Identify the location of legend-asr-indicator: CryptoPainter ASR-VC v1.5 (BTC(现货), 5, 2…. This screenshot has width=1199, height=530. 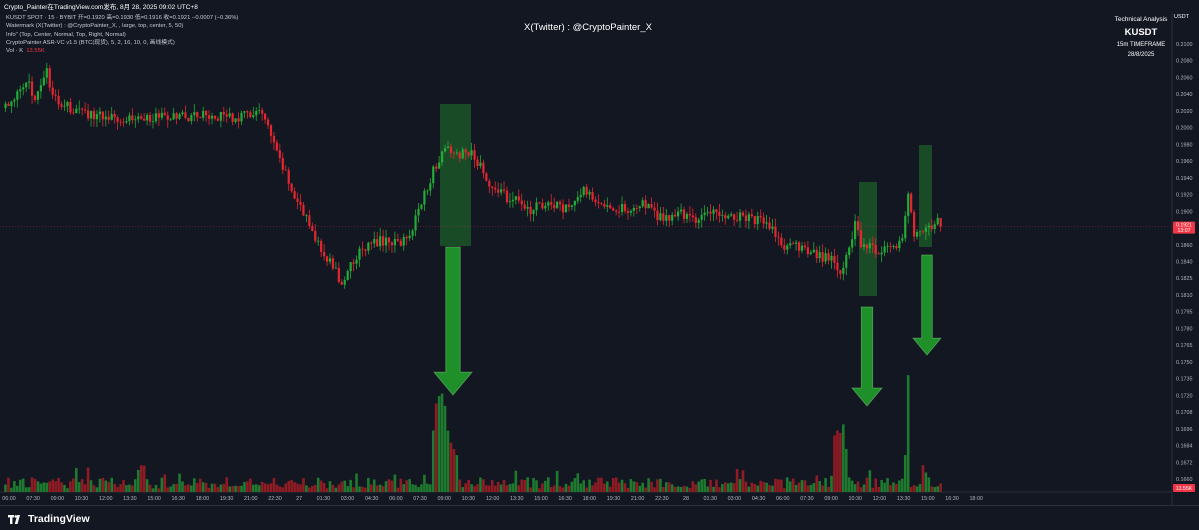
(90, 42).